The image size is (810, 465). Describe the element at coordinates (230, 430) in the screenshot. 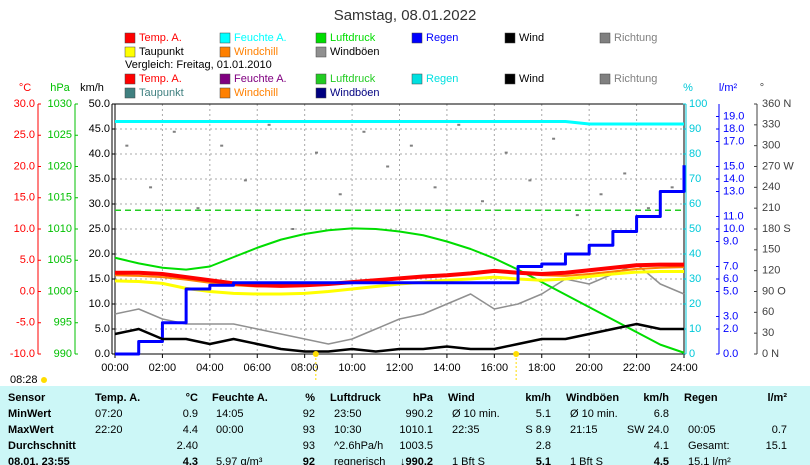

I see `cell-text: 00:00` at that location.